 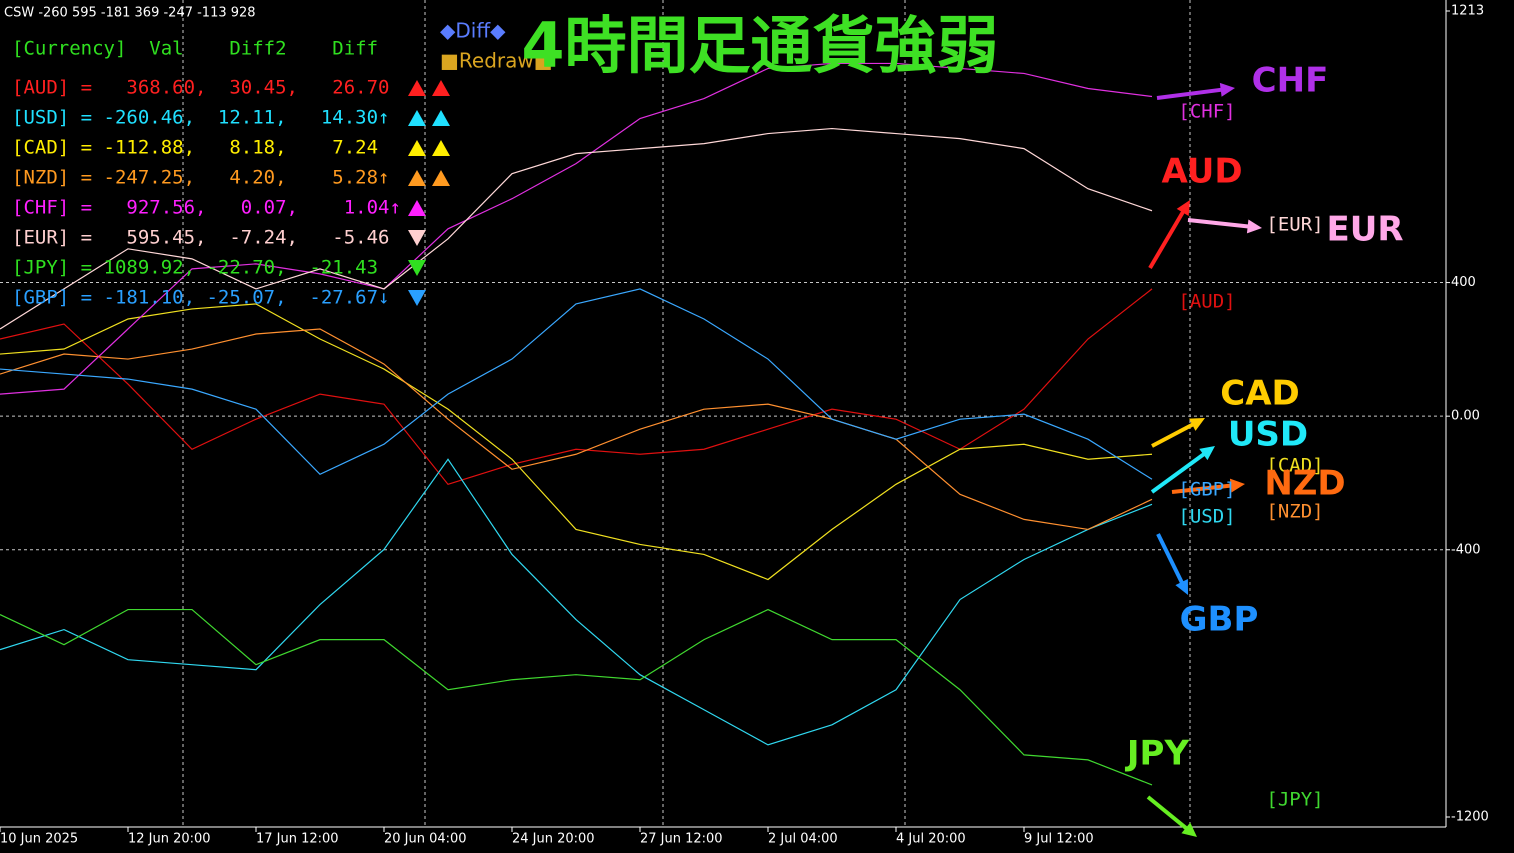 What do you see at coordinates (1201, 172) in the screenshot?
I see `currency-label: AUD` at bounding box center [1201, 172].